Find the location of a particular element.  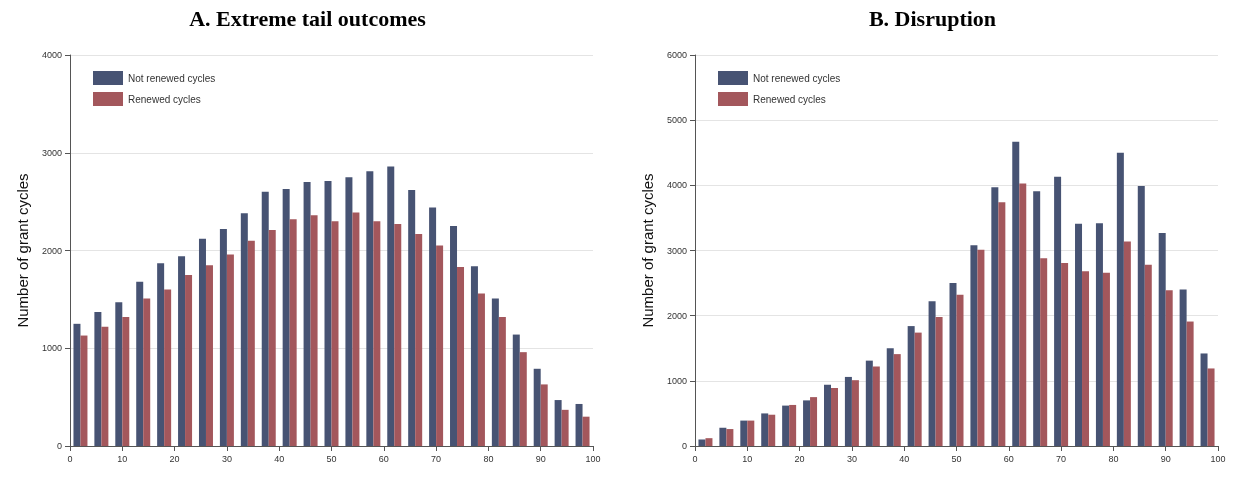

y-tick-label: 6000 is located at coordinates (676, 55).